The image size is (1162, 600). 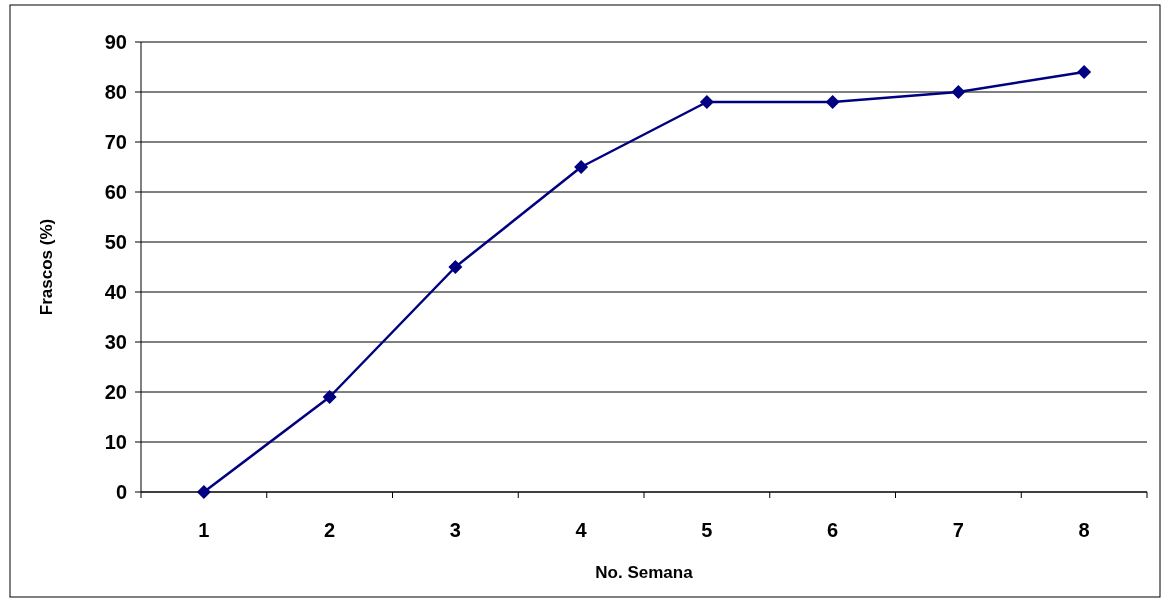 What do you see at coordinates (121, 492) in the screenshot?
I see `y-tick-label: 0` at bounding box center [121, 492].